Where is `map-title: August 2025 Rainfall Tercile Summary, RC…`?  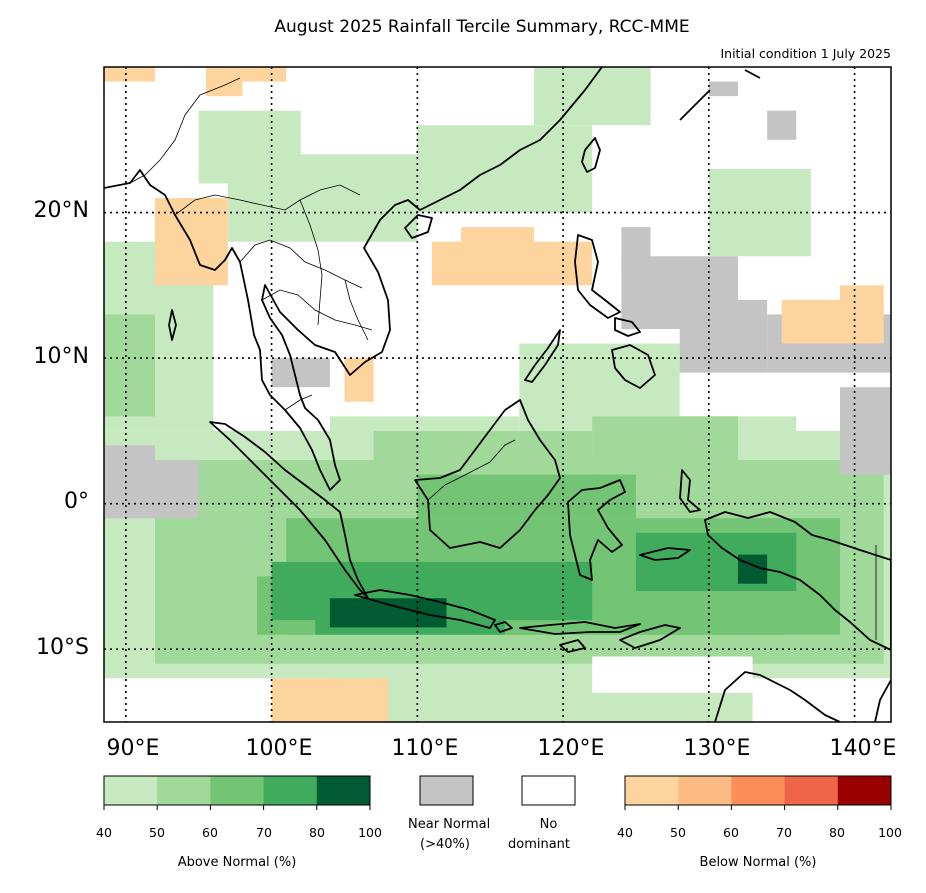 map-title: August 2025 Rainfall Tercile Summary, RC… is located at coordinates (482, 27).